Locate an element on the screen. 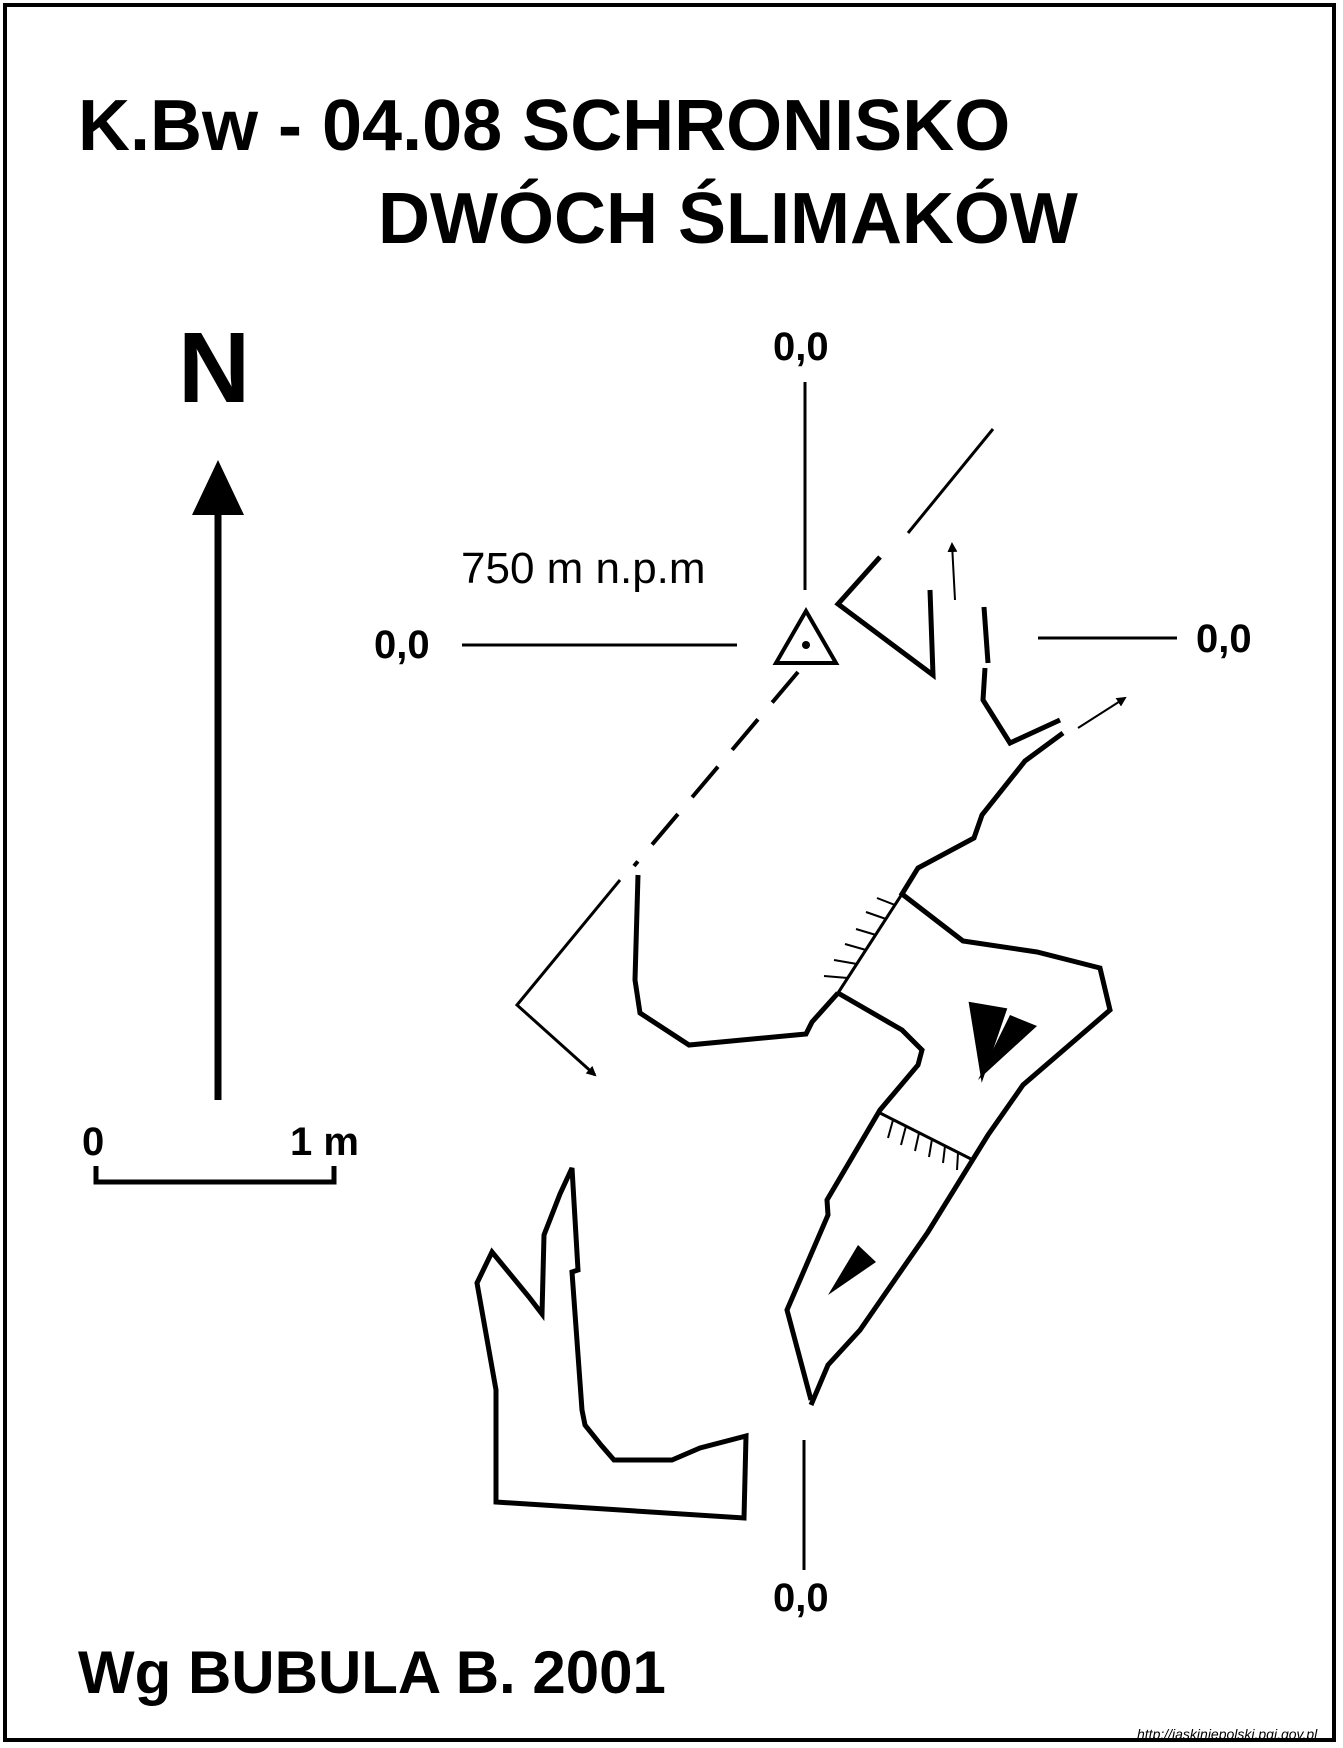 The image size is (1343, 1748). dripline-dashed is located at coordinates (716, 769).